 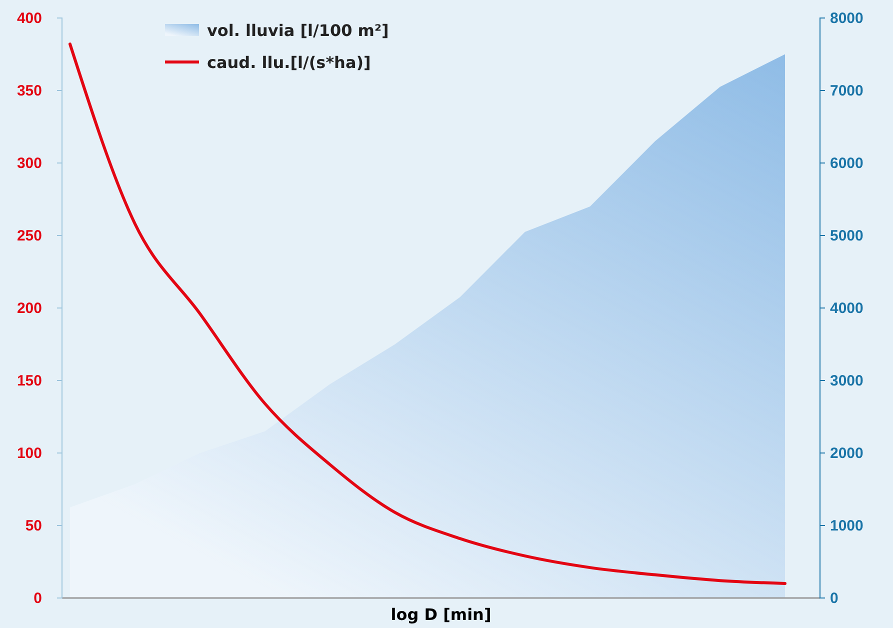 What do you see at coordinates (29, 235) in the screenshot?
I see `y-tick-label: 250` at bounding box center [29, 235].